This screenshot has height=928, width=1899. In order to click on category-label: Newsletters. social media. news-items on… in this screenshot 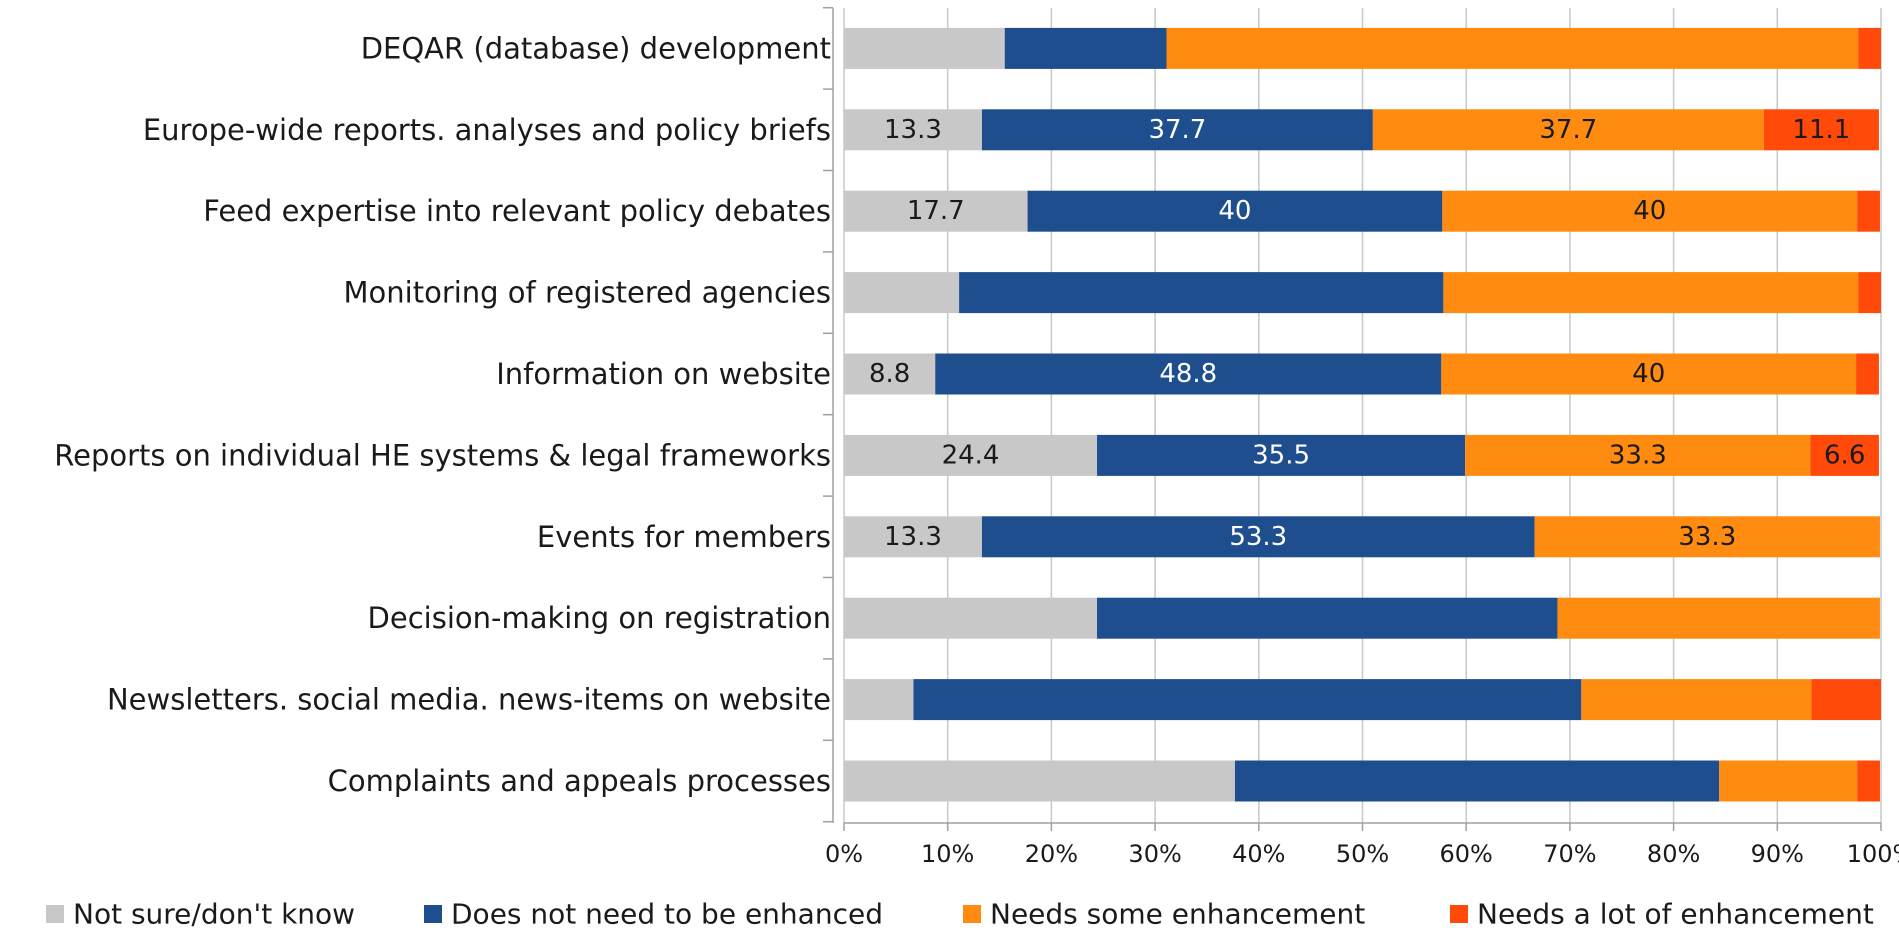, I will do `click(469, 700)`.